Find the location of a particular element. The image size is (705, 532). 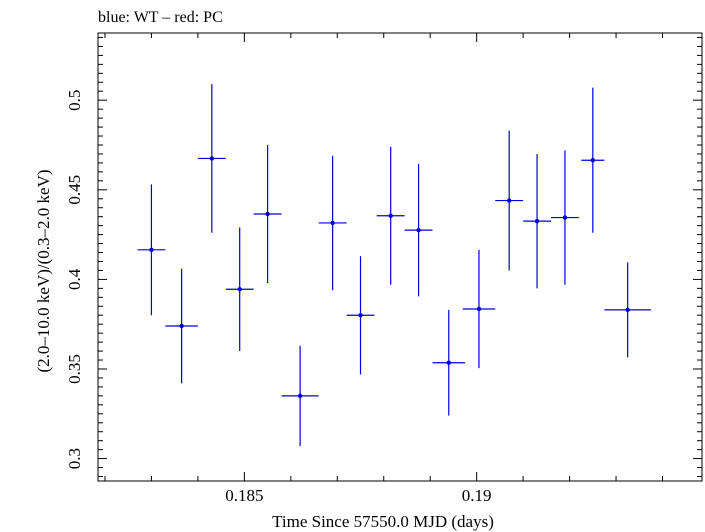

y-tick-label: 0.4 is located at coordinates (74, 279).